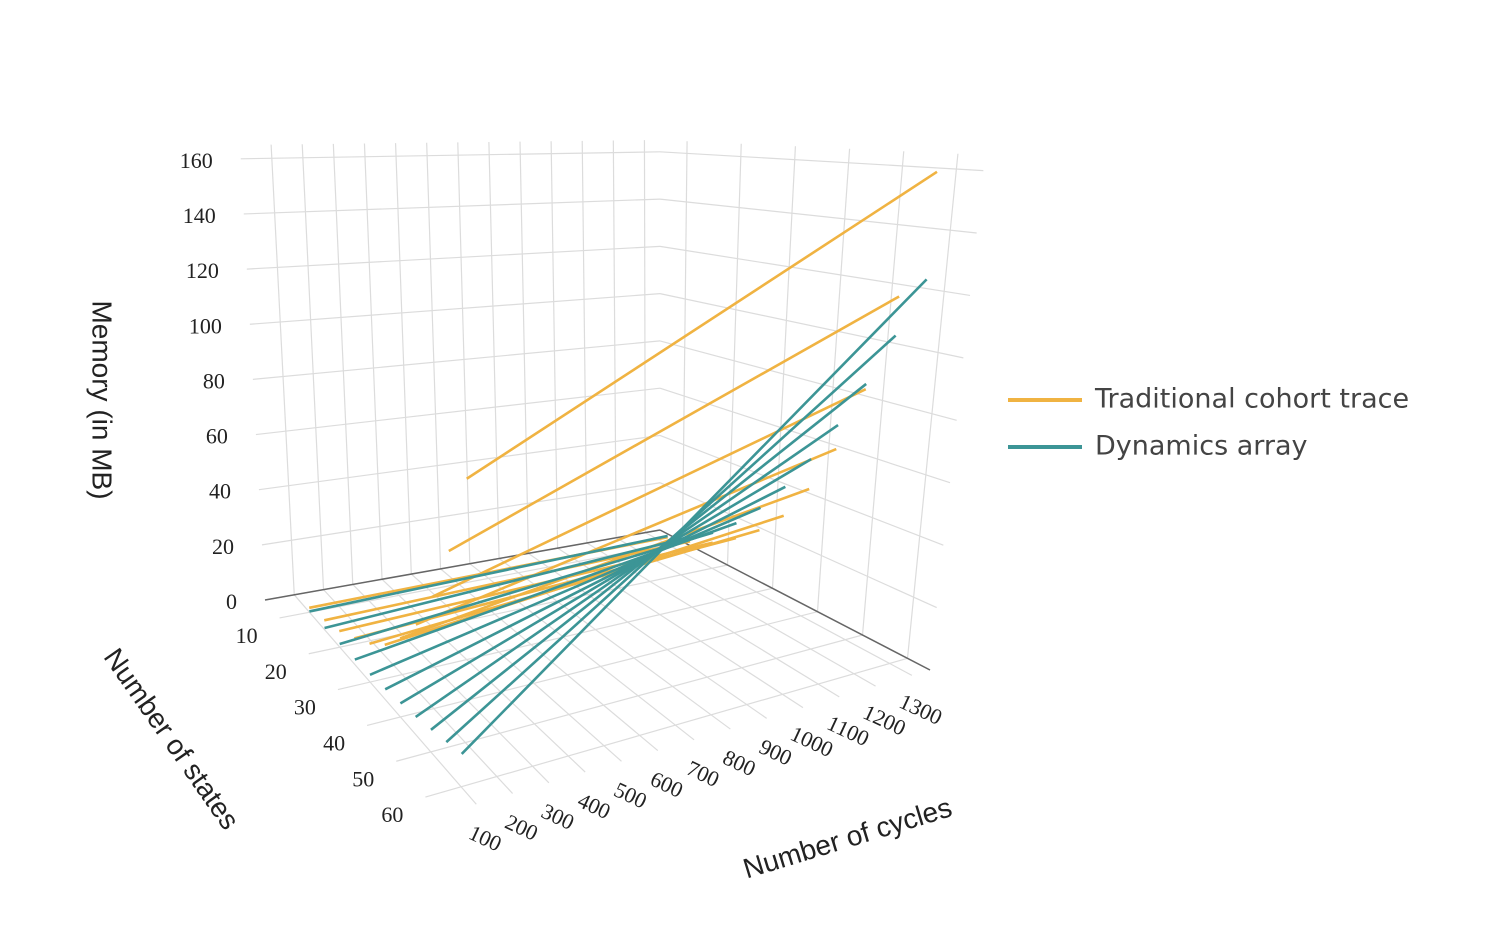  What do you see at coordinates (558, 816) in the screenshot?
I see `x-tick-label: 300` at bounding box center [558, 816].